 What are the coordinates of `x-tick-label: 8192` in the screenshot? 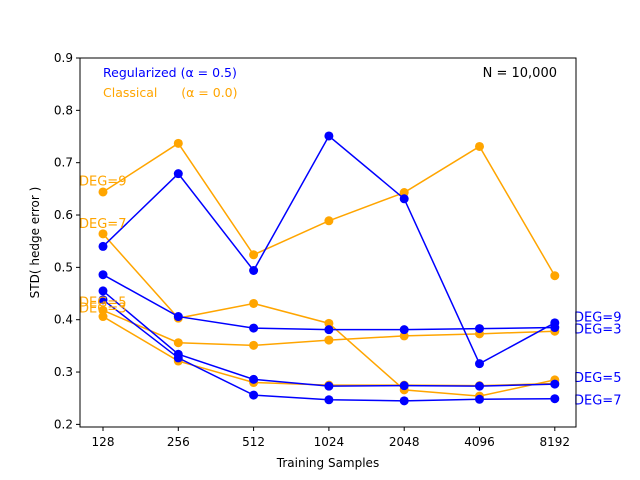 It's located at (555, 442).